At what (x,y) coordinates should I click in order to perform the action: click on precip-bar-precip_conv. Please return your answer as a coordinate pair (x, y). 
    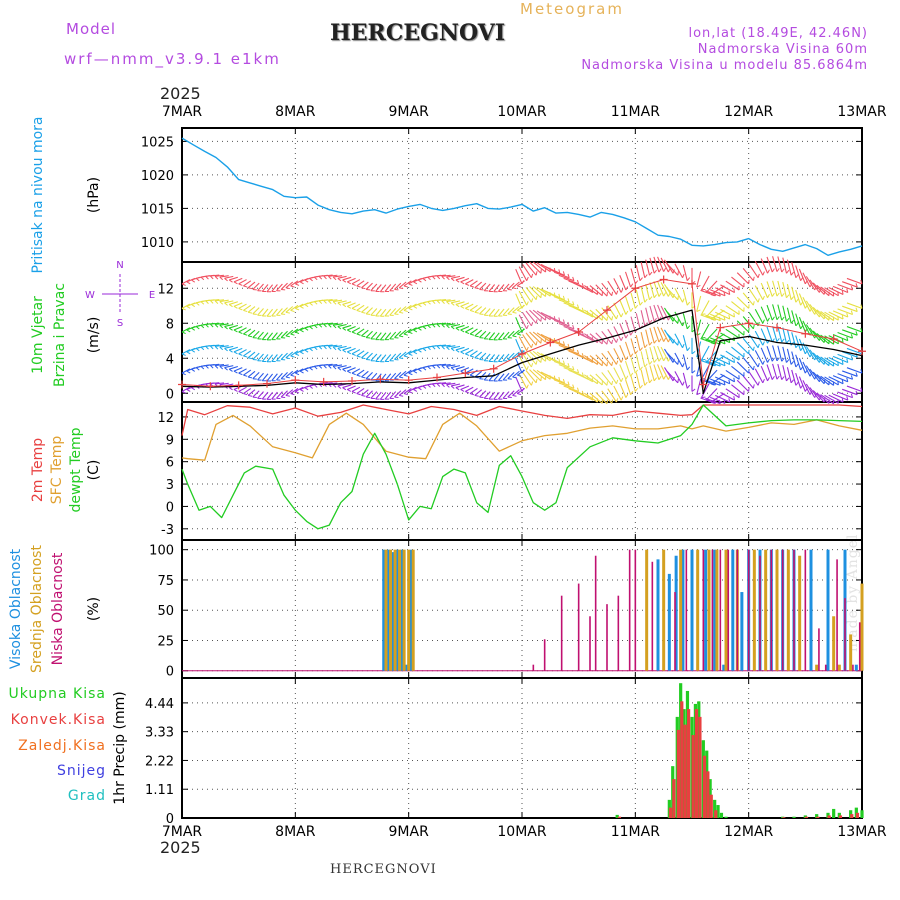
    Looking at the image, I should click on (619, 817).